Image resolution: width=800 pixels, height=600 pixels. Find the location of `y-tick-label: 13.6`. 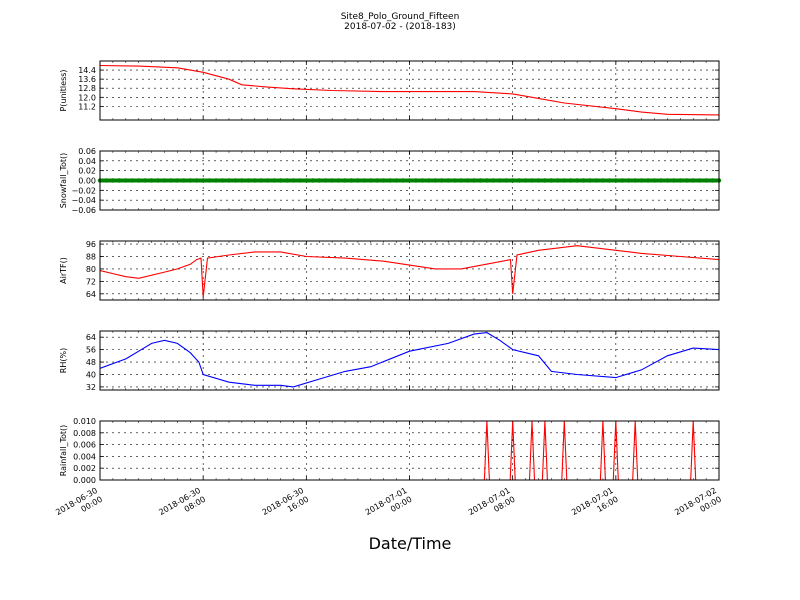

y-tick-label: 13.6 is located at coordinates (87, 79).